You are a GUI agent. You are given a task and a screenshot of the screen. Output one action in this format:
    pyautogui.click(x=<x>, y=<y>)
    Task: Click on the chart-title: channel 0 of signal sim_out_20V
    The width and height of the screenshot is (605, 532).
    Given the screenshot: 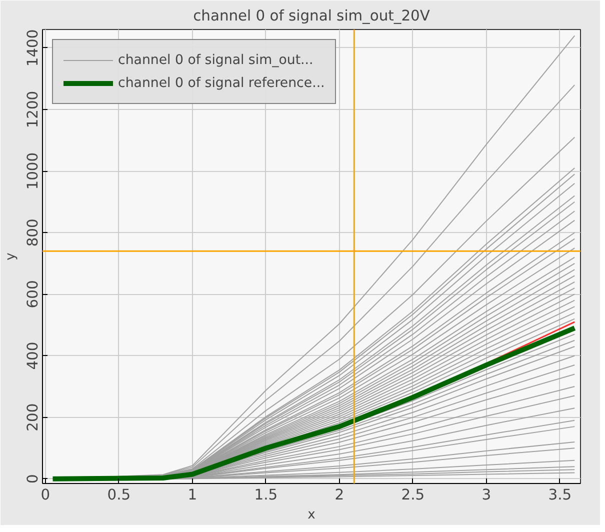 What is the action you would take?
    pyautogui.click(x=311, y=16)
    